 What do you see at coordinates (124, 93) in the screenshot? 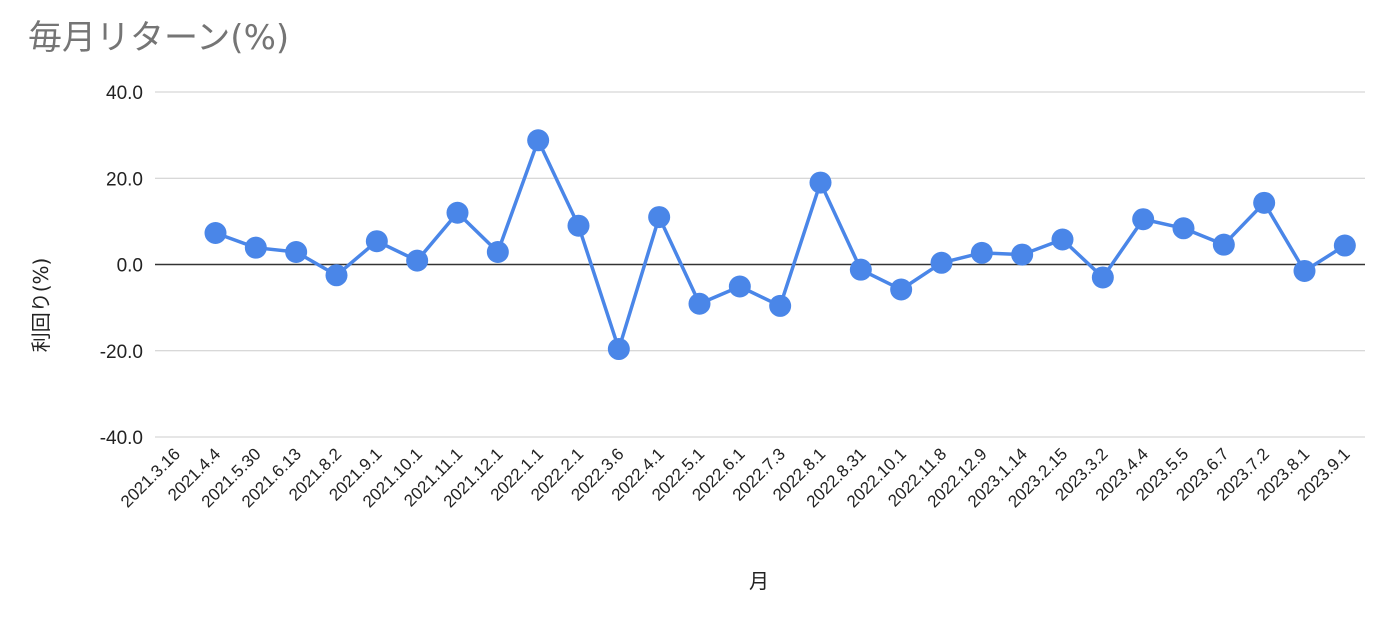
I see `y-tick-label: 40.0` at bounding box center [124, 93].